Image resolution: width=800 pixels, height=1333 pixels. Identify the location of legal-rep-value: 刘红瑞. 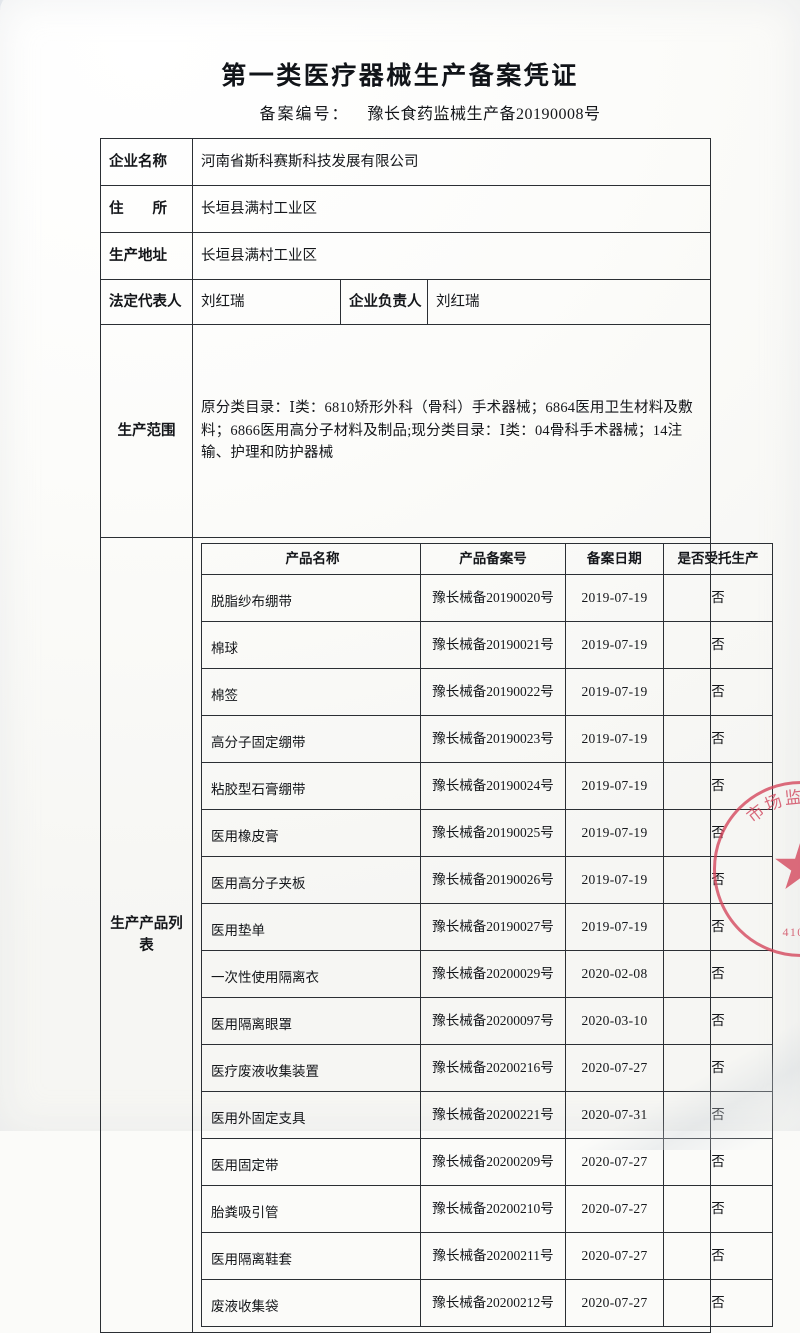
(267, 302).